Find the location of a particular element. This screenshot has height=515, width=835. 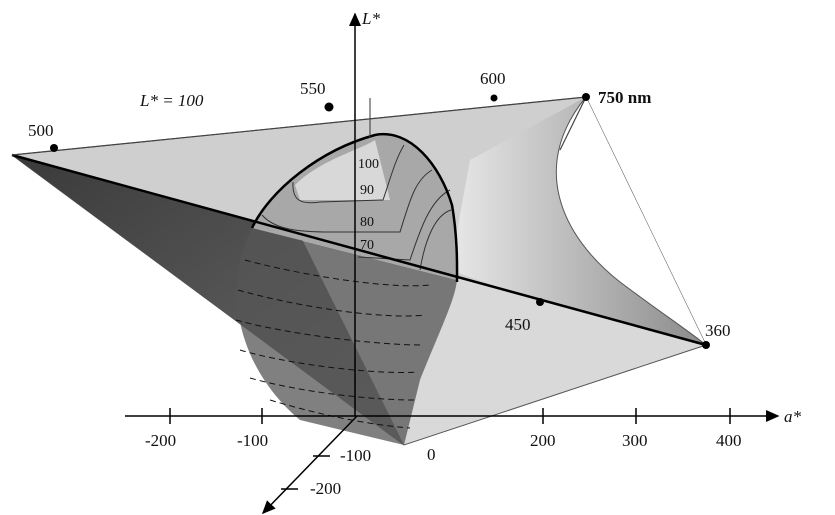

wavelength-500-label: 500 is located at coordinates (41, 130).